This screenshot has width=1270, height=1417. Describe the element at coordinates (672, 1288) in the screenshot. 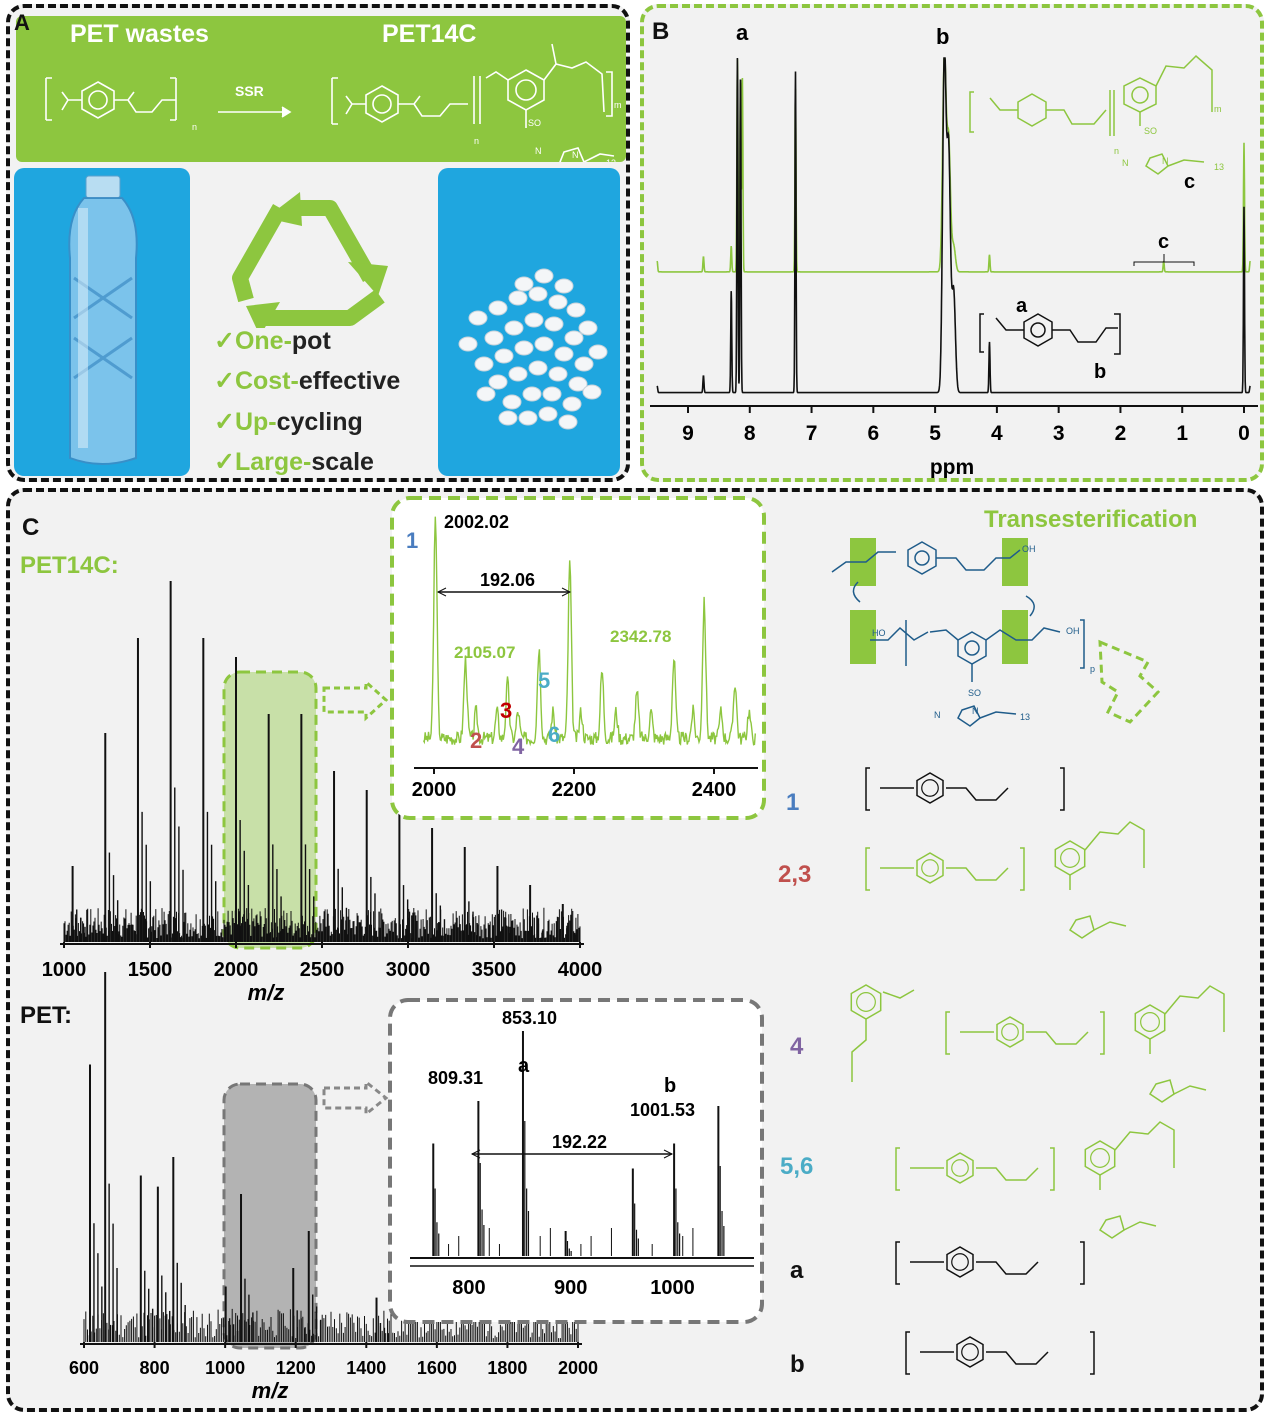

I see `pet-inset-tick-label-1000: 1000` at that location.